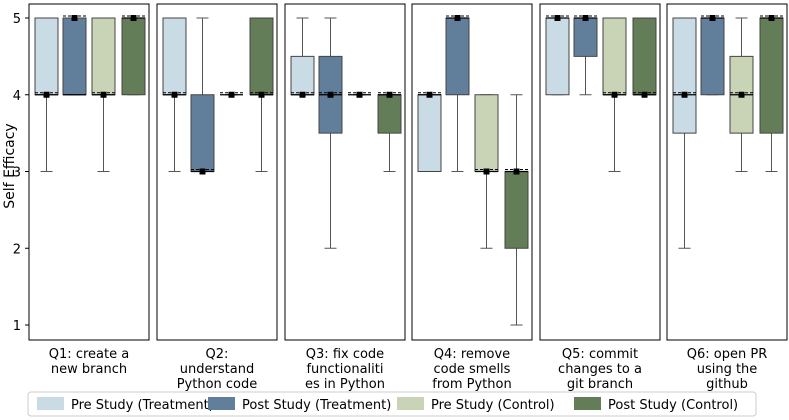  What do you see at coordinates (17, 173) in the screenshot?
I see `y-tick-label: 3` at bounding box center [17, 173].